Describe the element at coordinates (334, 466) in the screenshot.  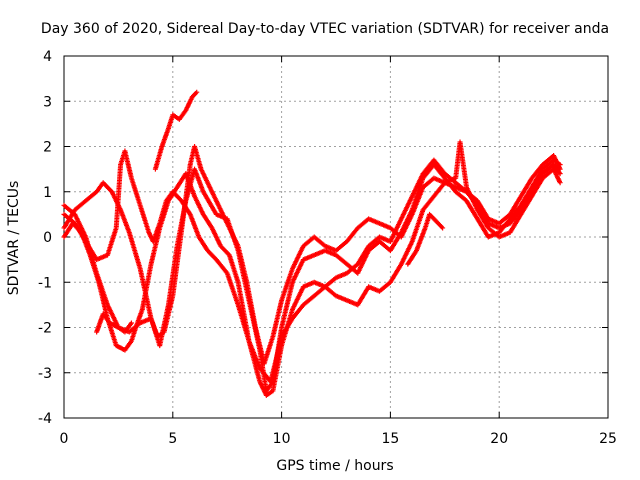
I see `x-axis-label: GPS time / hours` at that location.